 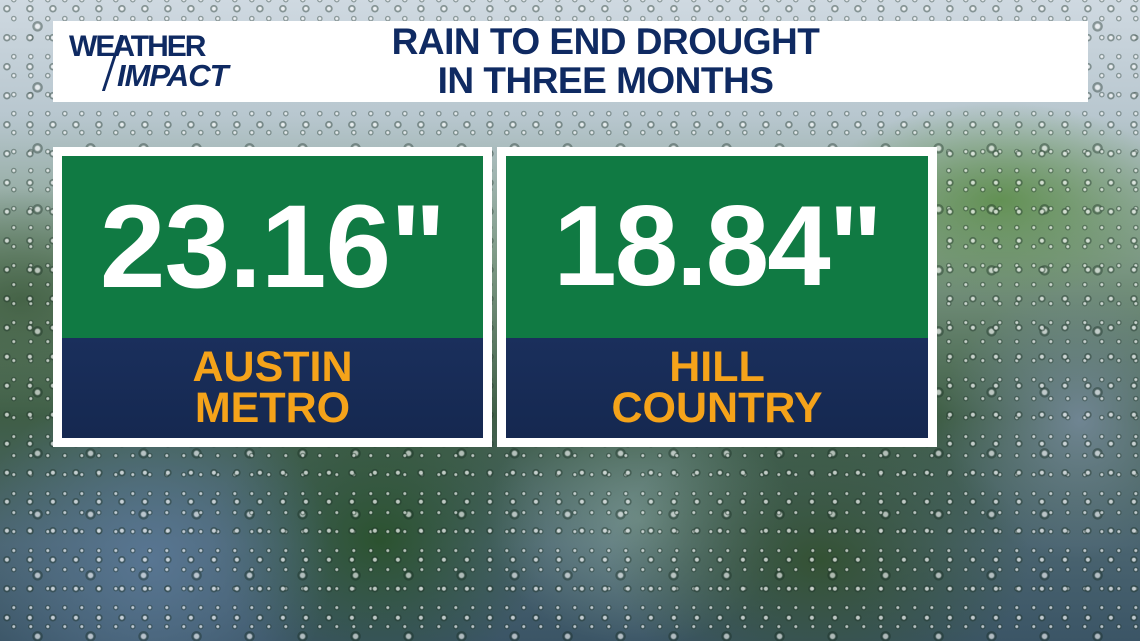 I want to click on logo-line-weather: WEATHER, so click(x=137, y=46).